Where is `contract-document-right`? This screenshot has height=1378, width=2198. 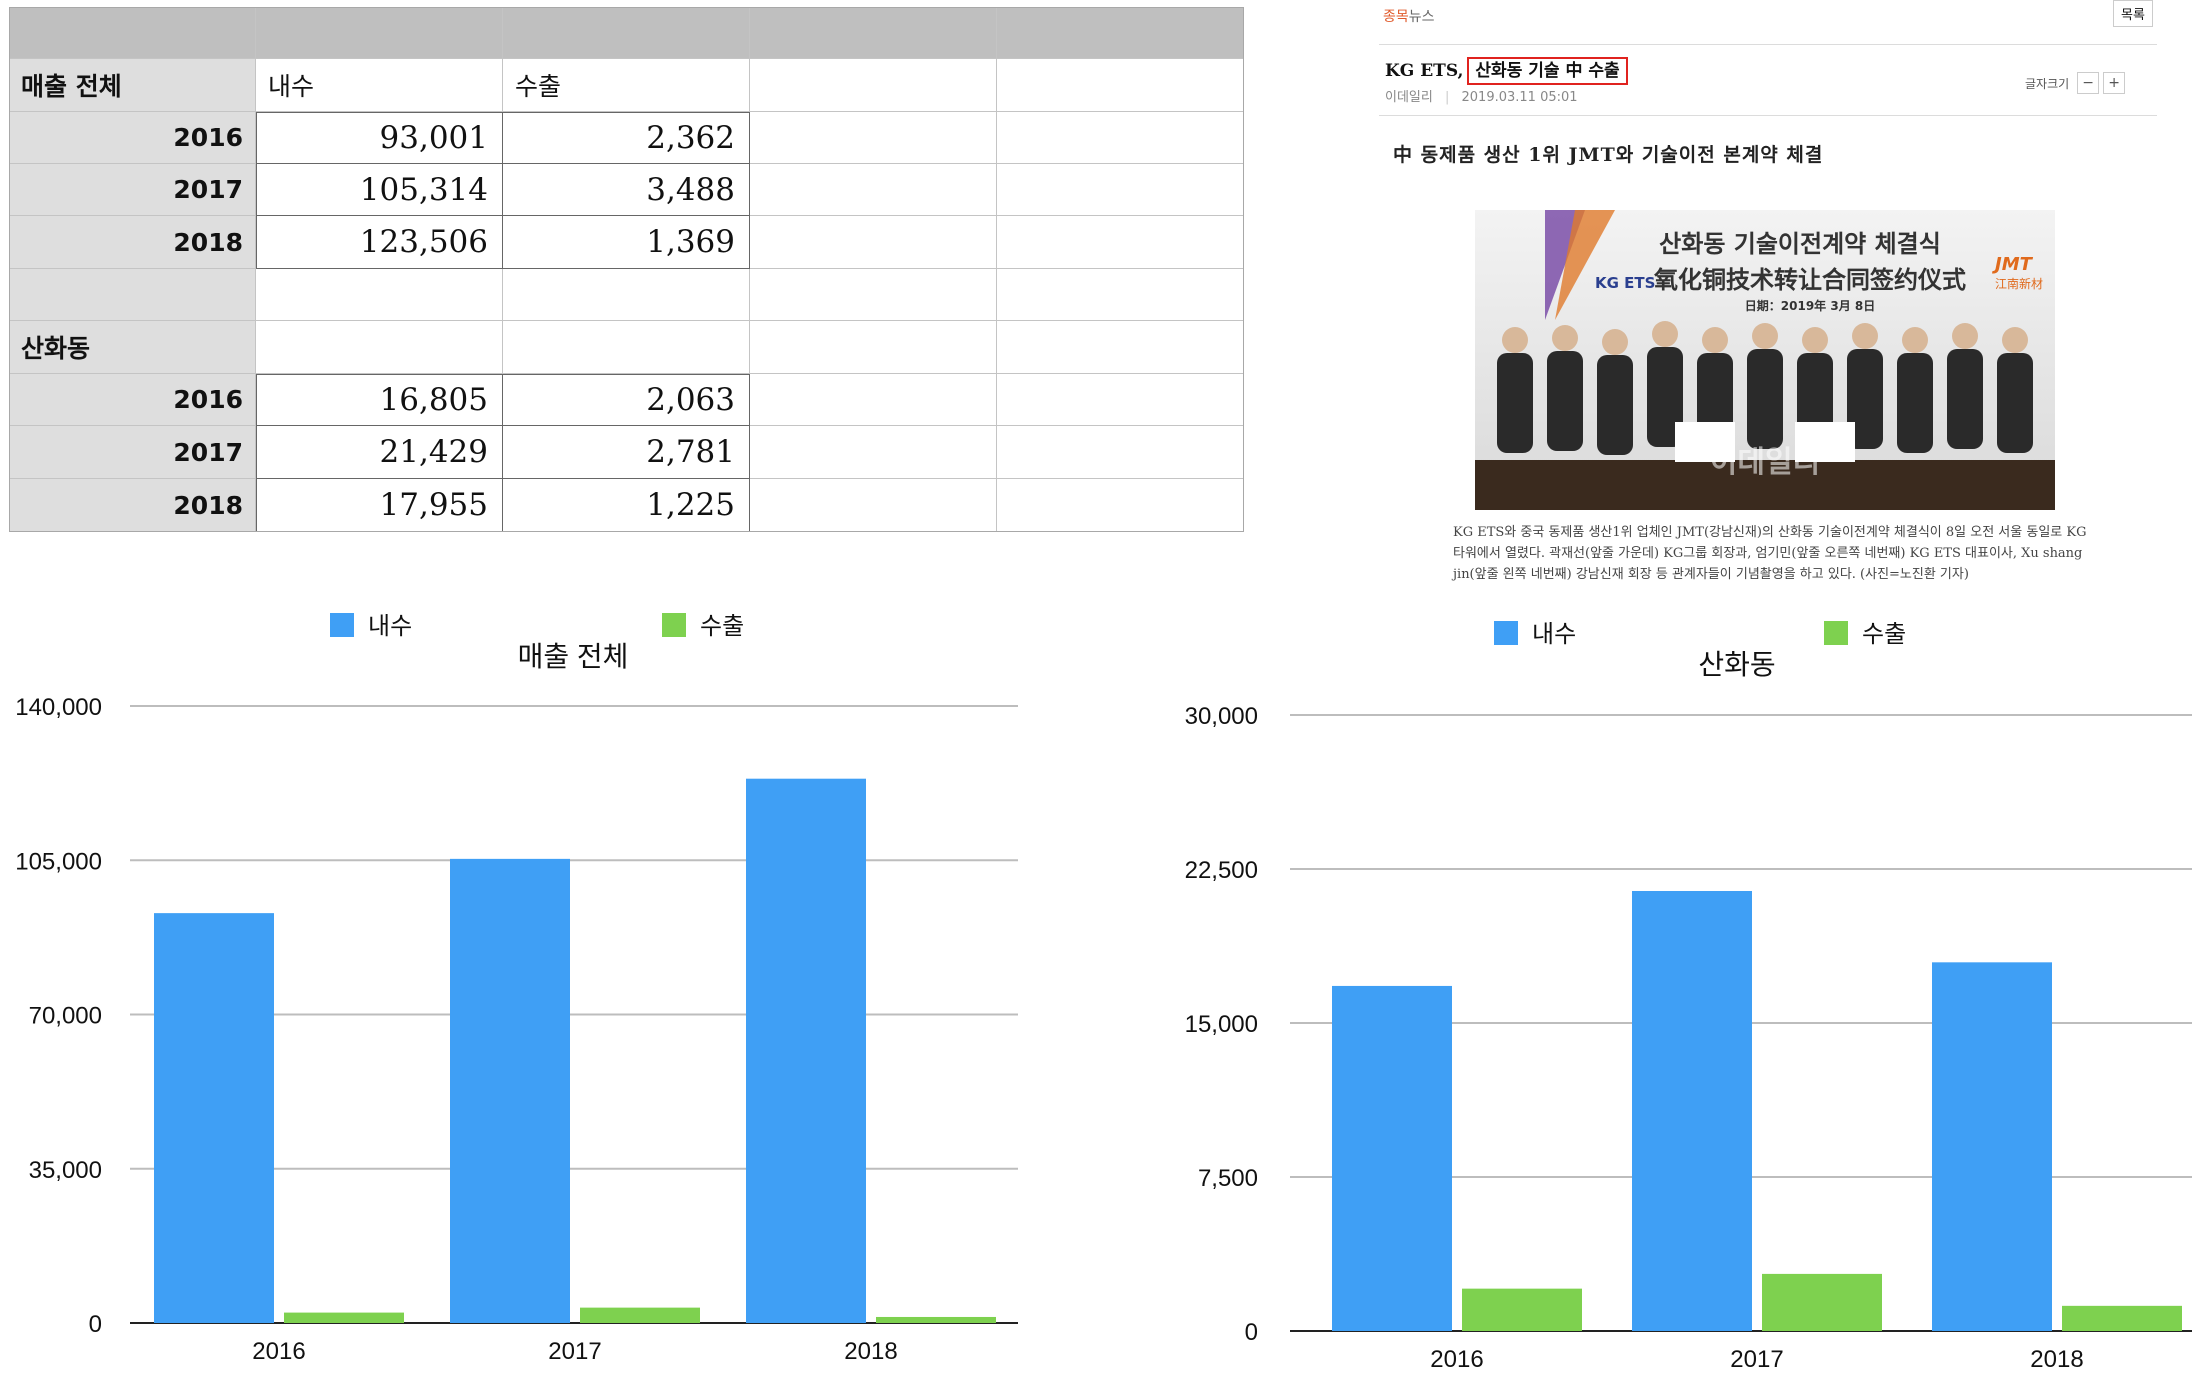
contract-document-right is located at coordinates (1825, 442).